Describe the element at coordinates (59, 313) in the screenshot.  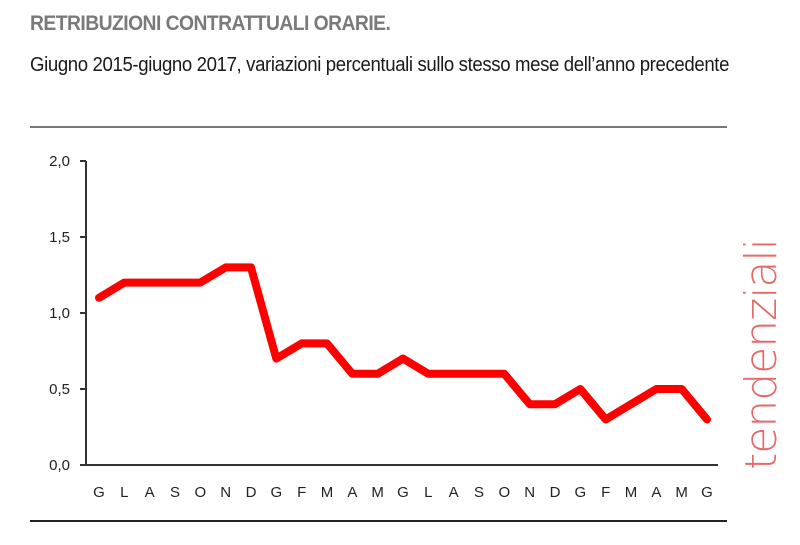
I see `y-tick-label: 1,0` at that location.